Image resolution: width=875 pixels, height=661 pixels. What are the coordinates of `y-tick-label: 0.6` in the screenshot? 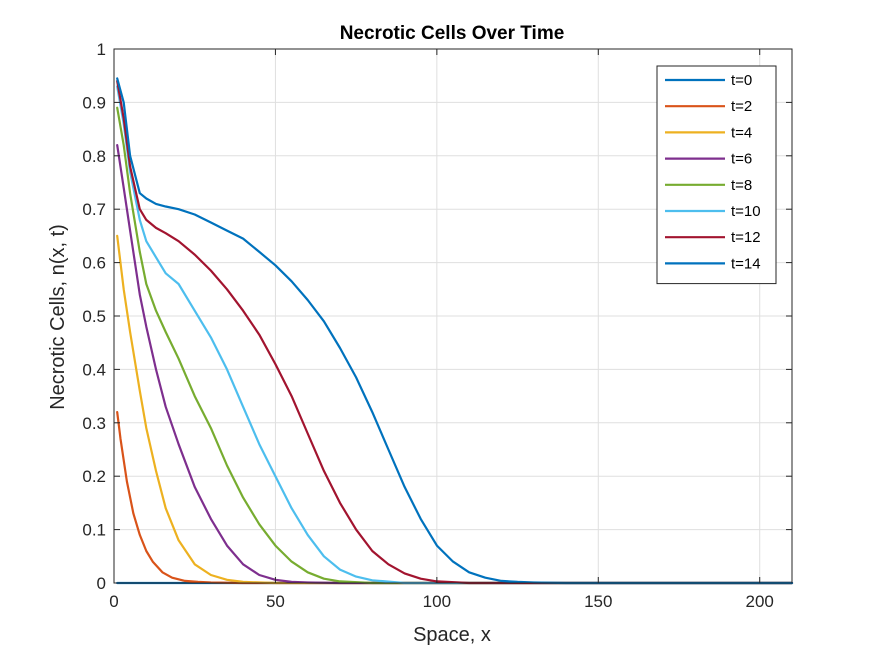 It's located at (94, 263).